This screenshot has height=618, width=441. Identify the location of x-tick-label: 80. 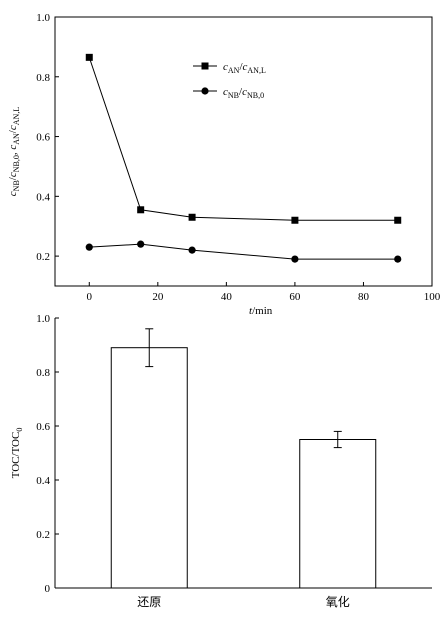
(364, 297).